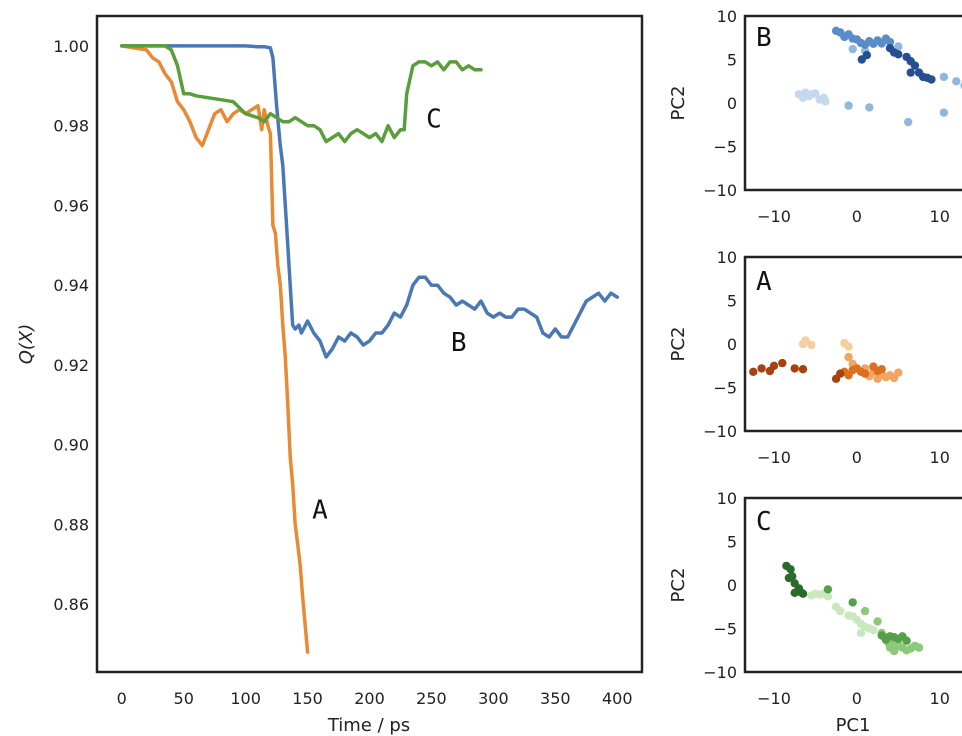 The height and width of the screenshot is (736, 962). Describe the element at coordinates (617, 698) in the screenshot. I see `main-x-tick-label: 400` at that location.